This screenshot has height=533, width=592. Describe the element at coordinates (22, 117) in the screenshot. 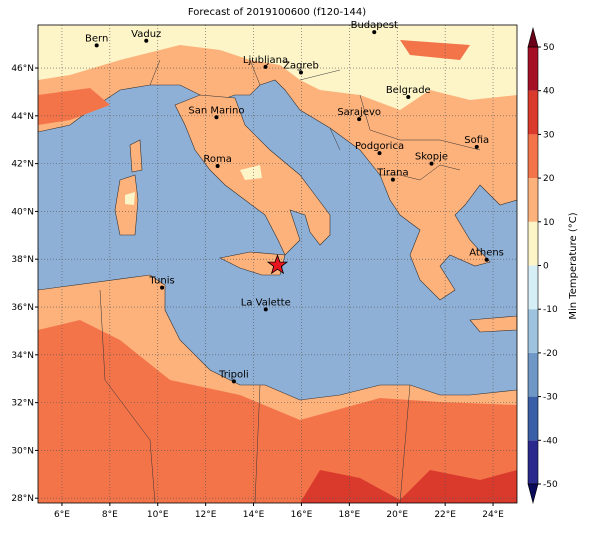

I see `lat-tick-label: 44°N` at that location.